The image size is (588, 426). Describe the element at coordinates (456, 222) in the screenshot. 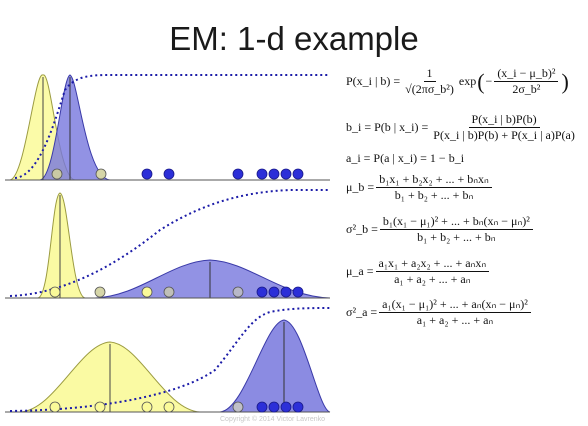

I see `eq-numerator: b₁(x₁ − μ₁)² + ... + bₙ(xₙ − μₙ)²` at that location.